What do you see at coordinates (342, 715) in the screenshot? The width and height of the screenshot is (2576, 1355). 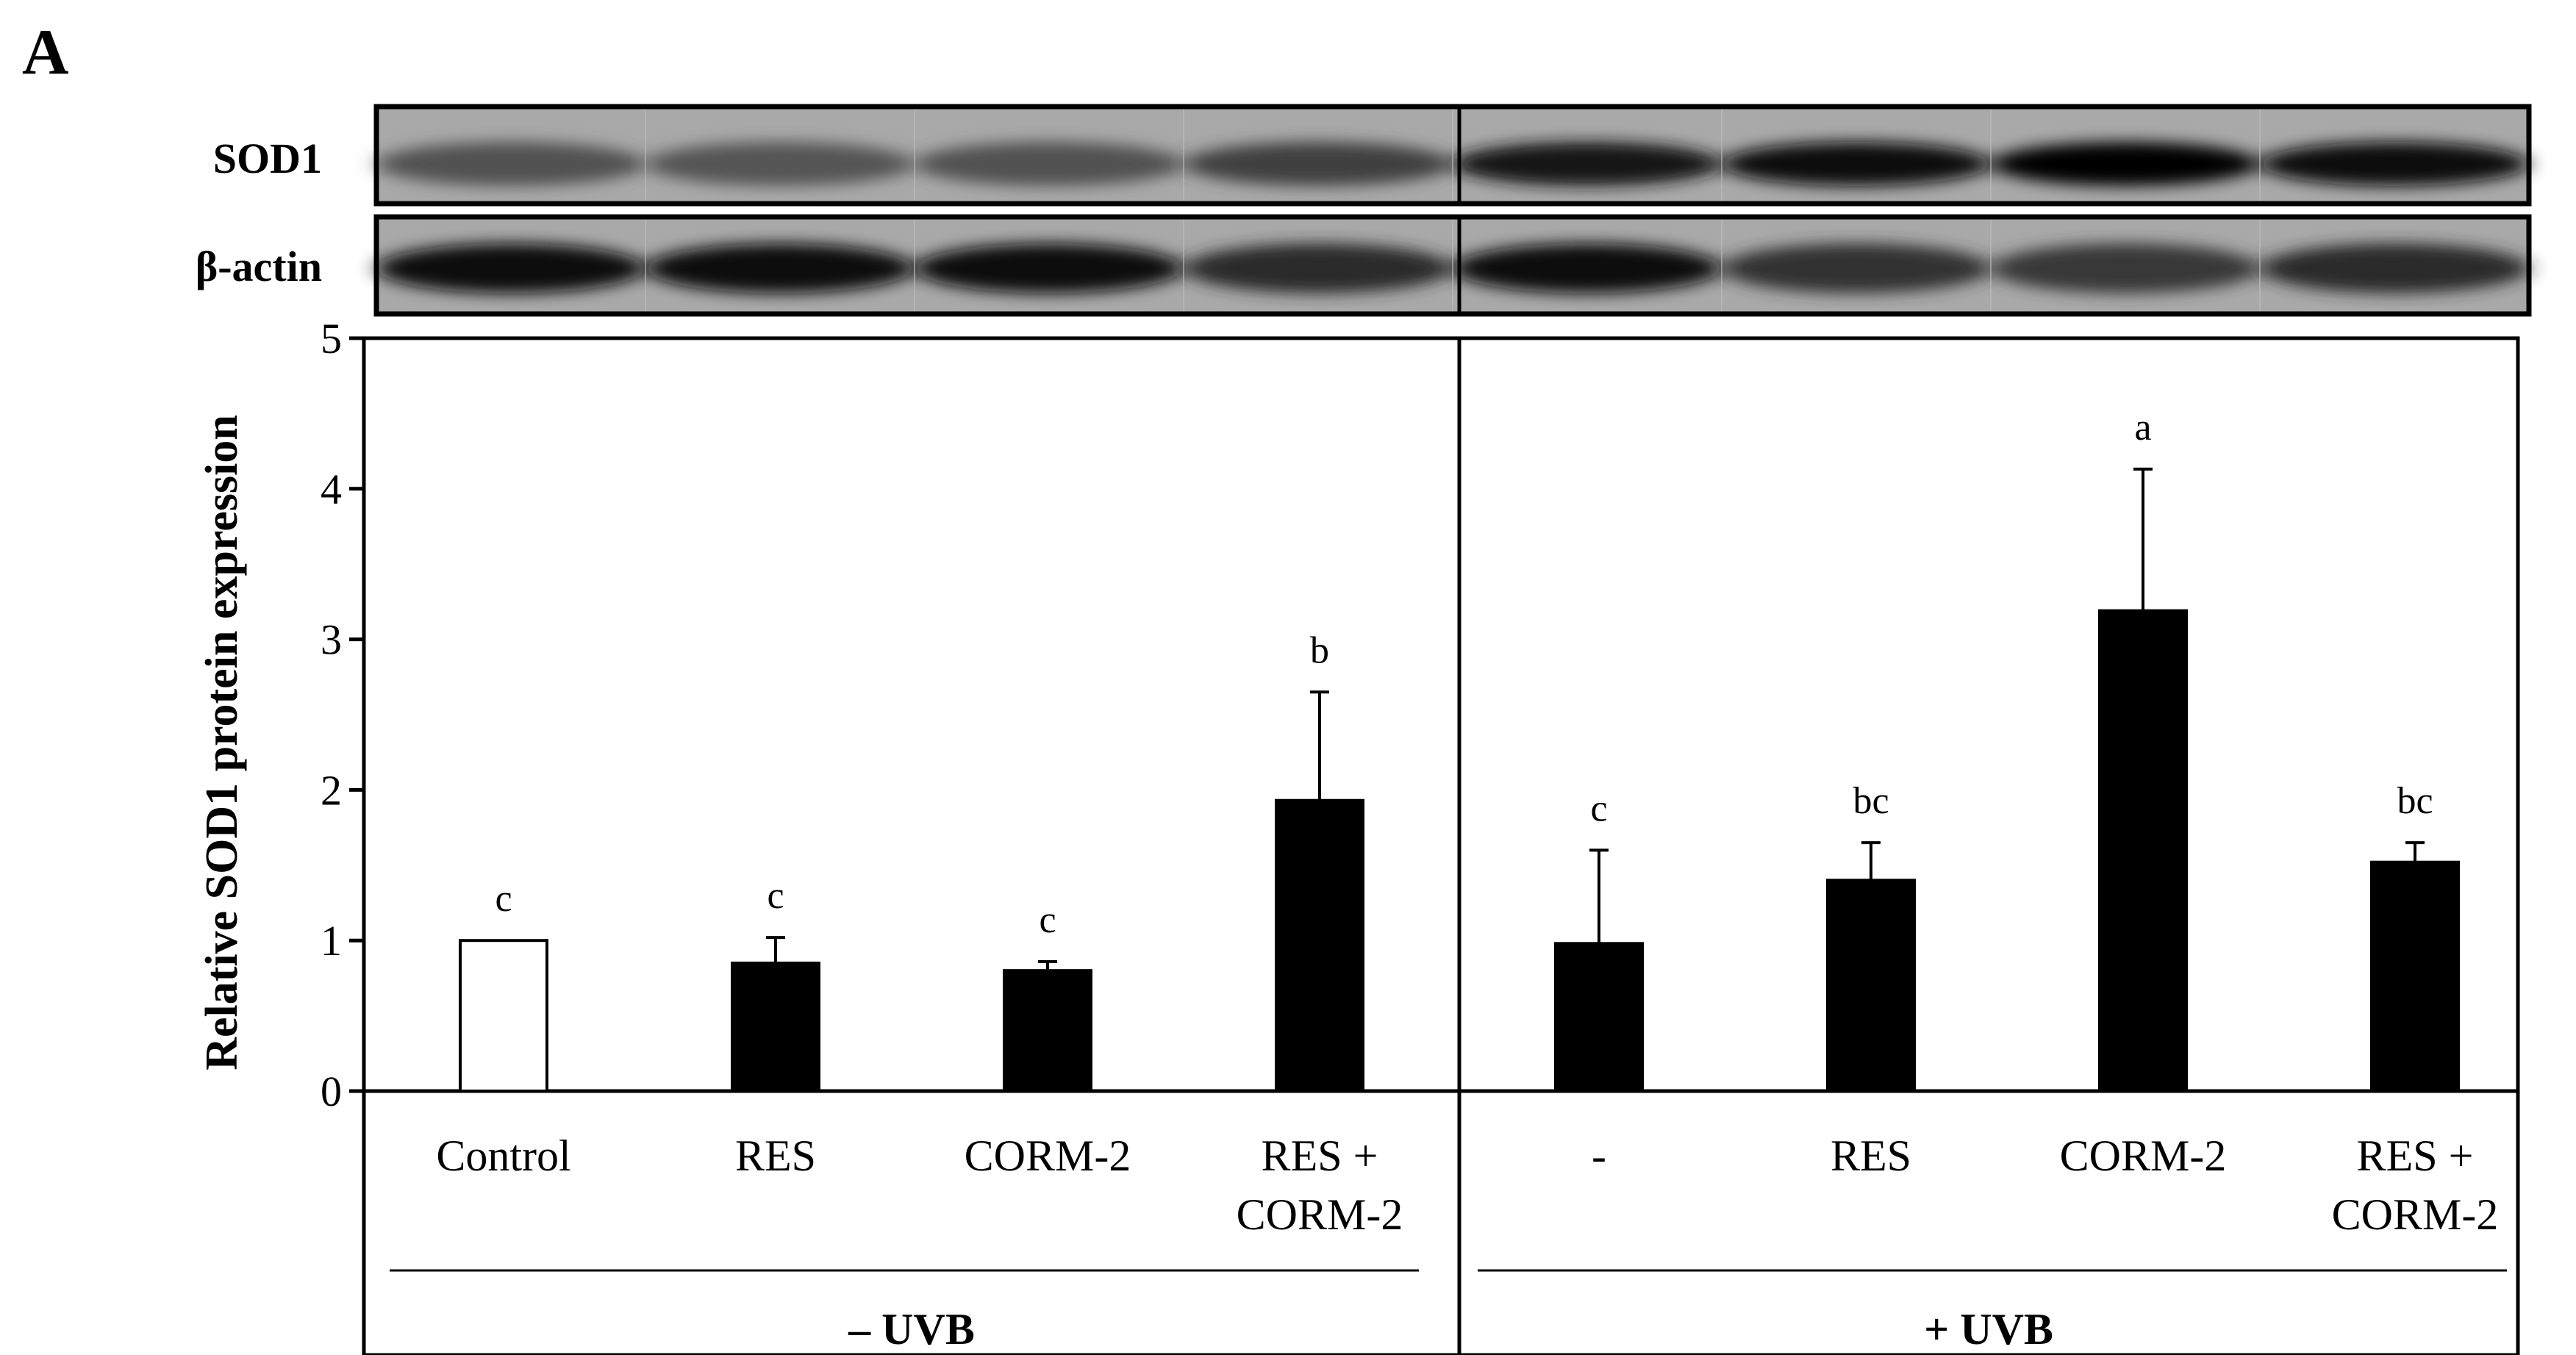 I see `y-axis-ticks: 0 1 2 3 4 5` at bounding box center [342, 715].